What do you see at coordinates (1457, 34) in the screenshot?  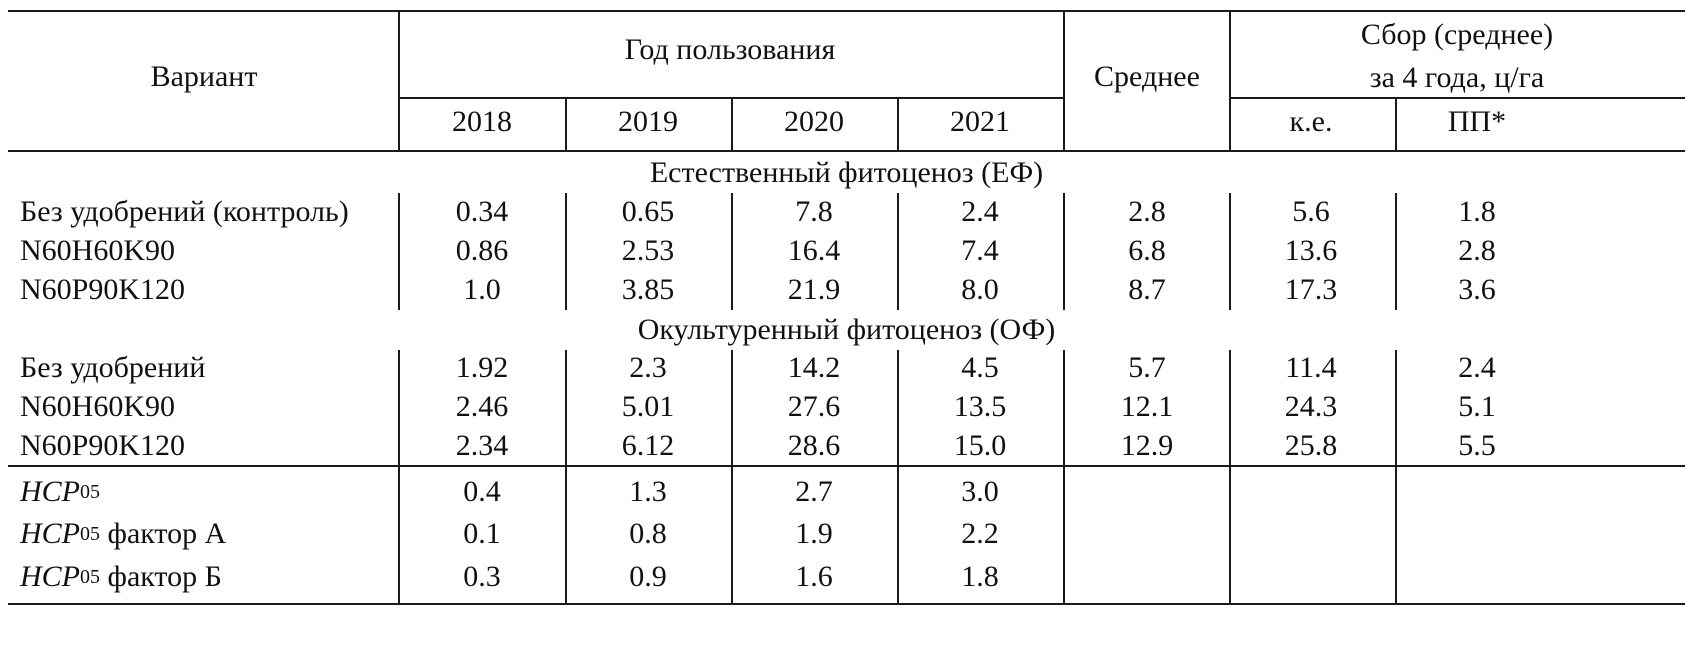 I see `yield-header-line1: Сбор (среднее)` at bounding box center [1457, 34].